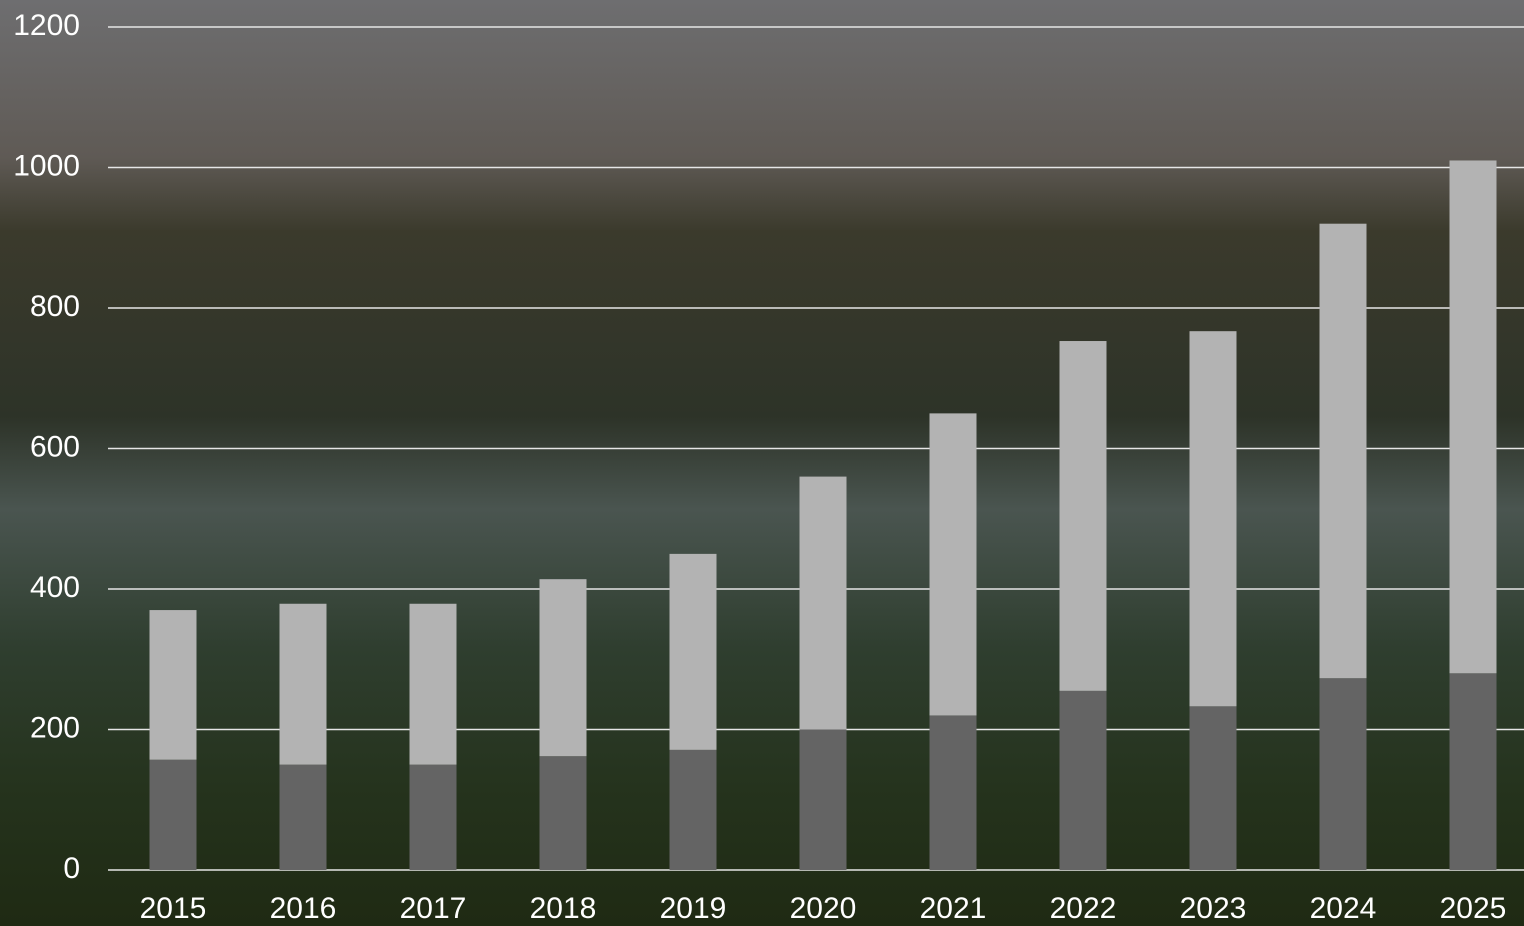 The image size is (1524, 926). Describe the element at coordinates (823, 908) in the screenshot. I see `x-tick-label: 2020` at that location.